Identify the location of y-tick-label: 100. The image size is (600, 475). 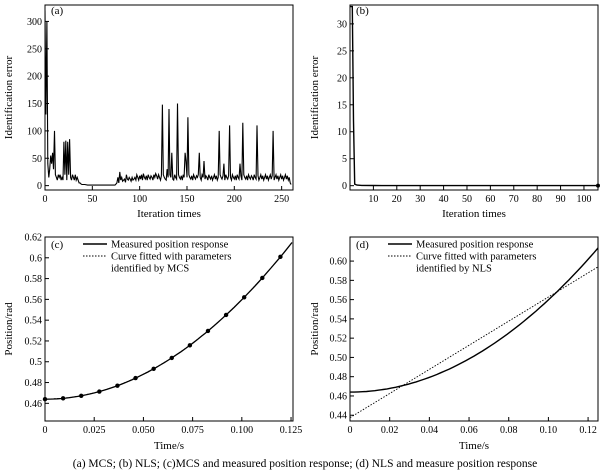
(34, 131).